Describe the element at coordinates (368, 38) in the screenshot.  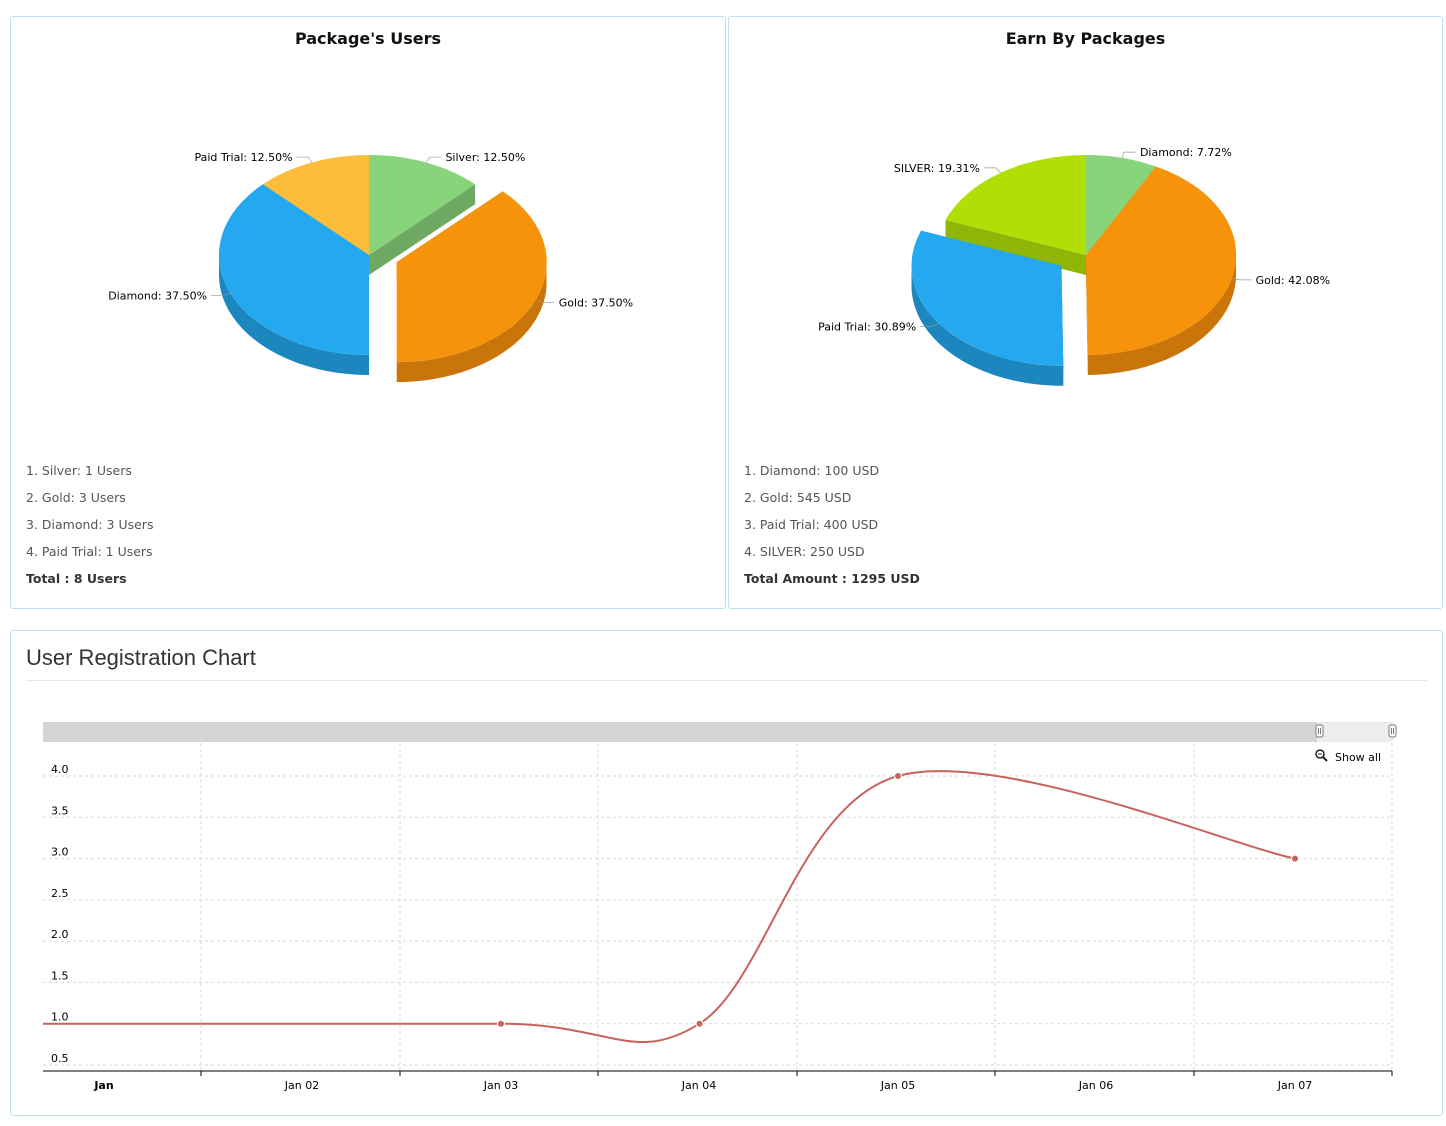
I see `package-users-title: Package's Users` at that location.